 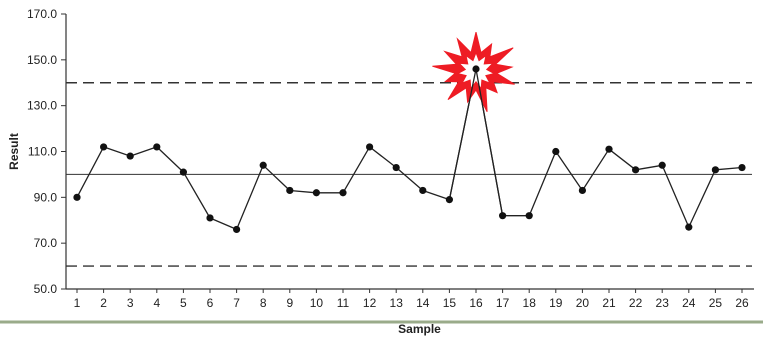 I want to click on y-tick-labels: 50.0 70.0 90.0 110.0 130.0 150.0 170.0, so click(x=42, y=151).